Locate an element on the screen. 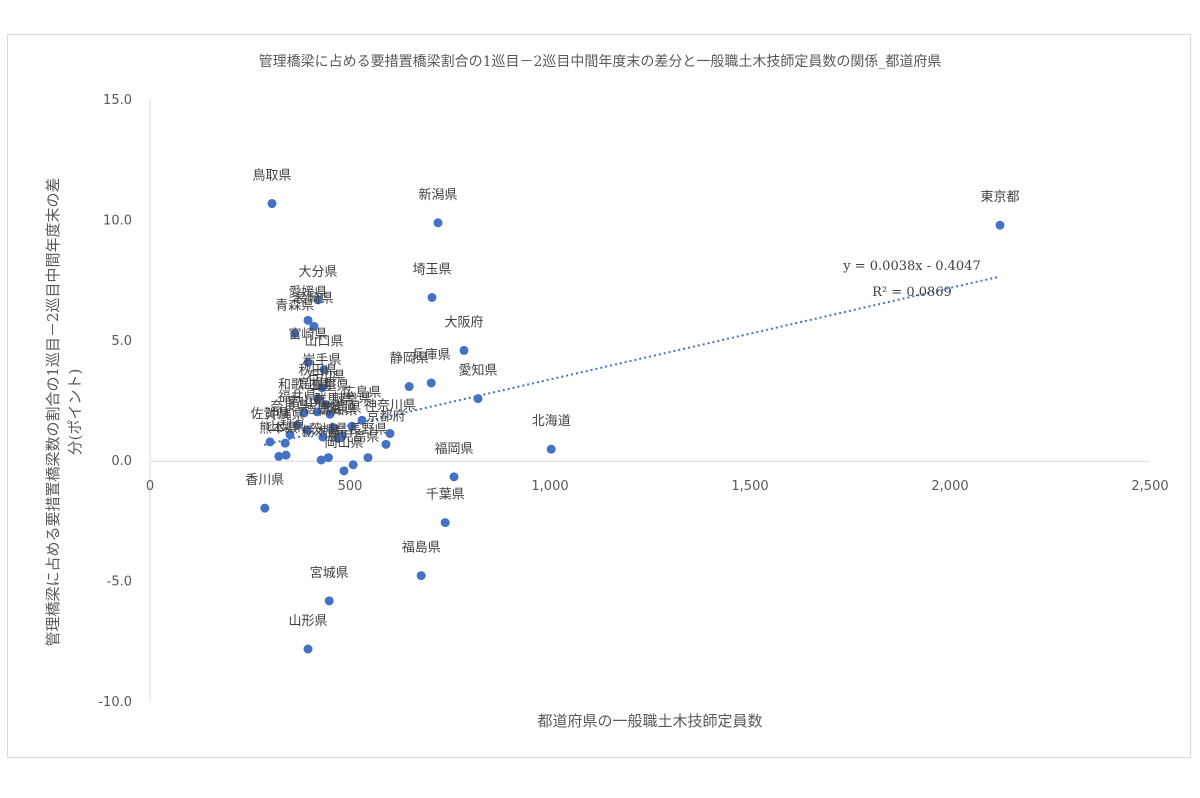  y-axis-label: 管理橋梁に占める要措置橋梁数の割合の1巡目－2巡目中間年度末の差 分(ポイント) is located at coordinates (64, 411).